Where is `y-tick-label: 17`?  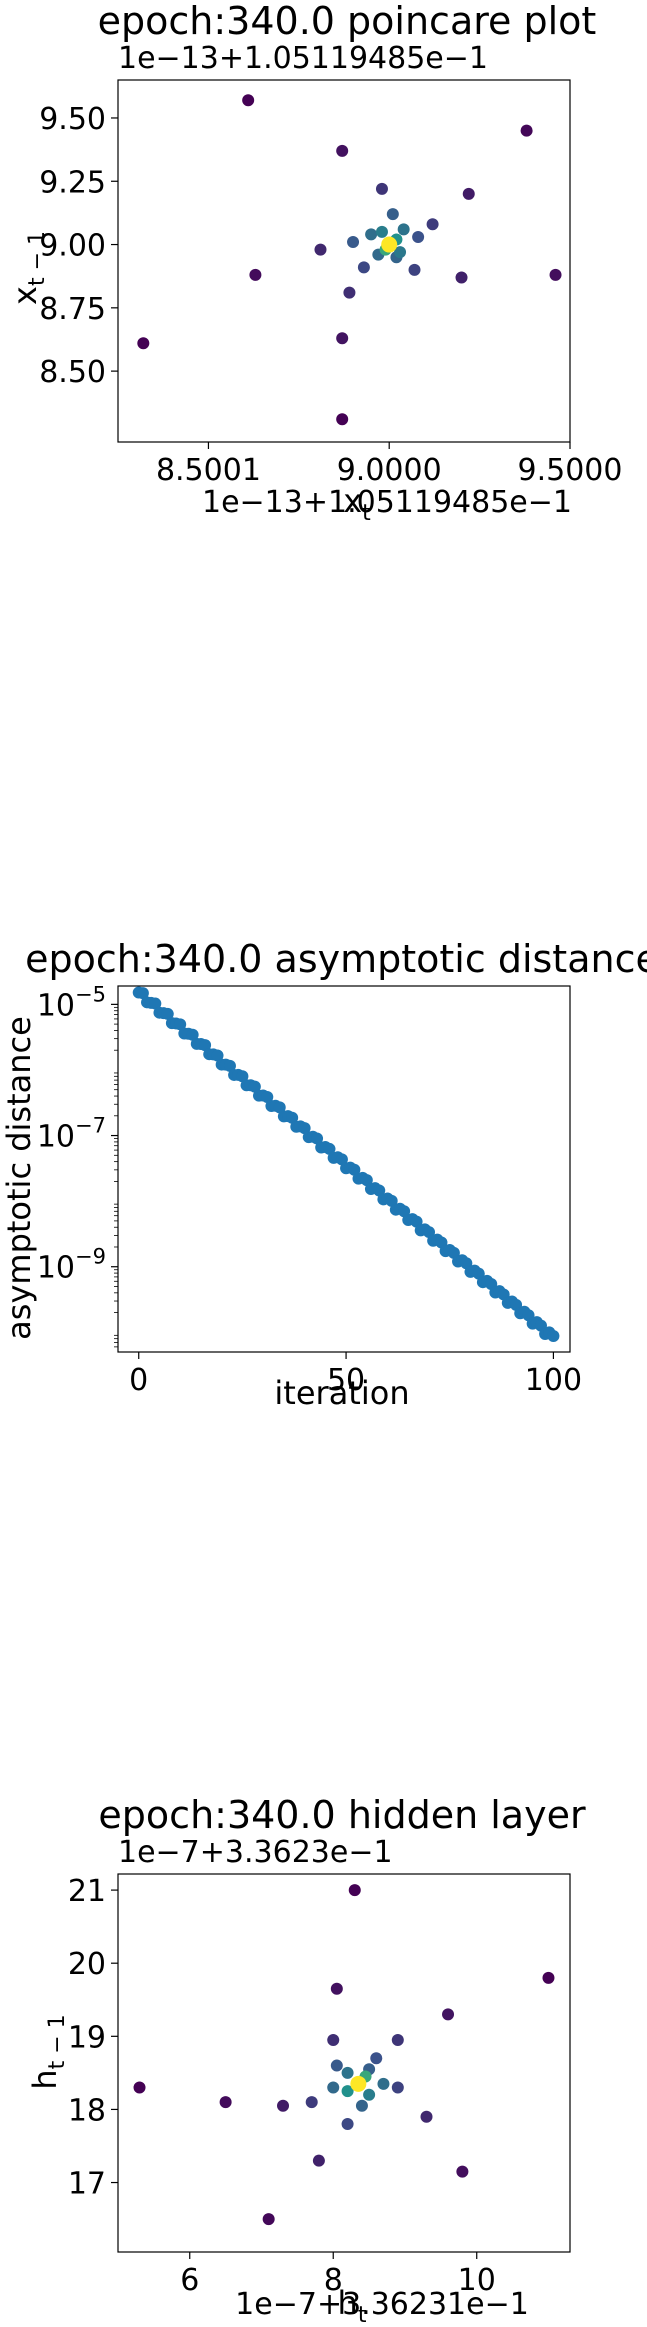
y-tick-label: 17 is located at coordinates (87, 2184).